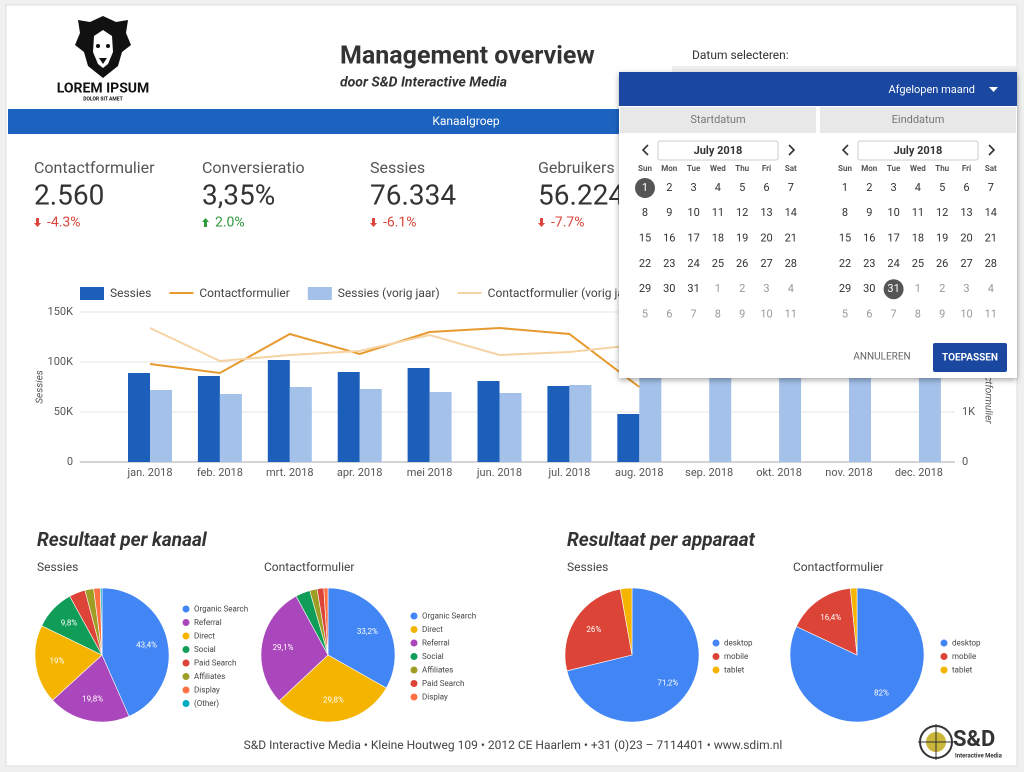  What do you see at coordinates (716, 656) in the screenshot?
I see `legend-swatch` at bounding box center [716, 656].